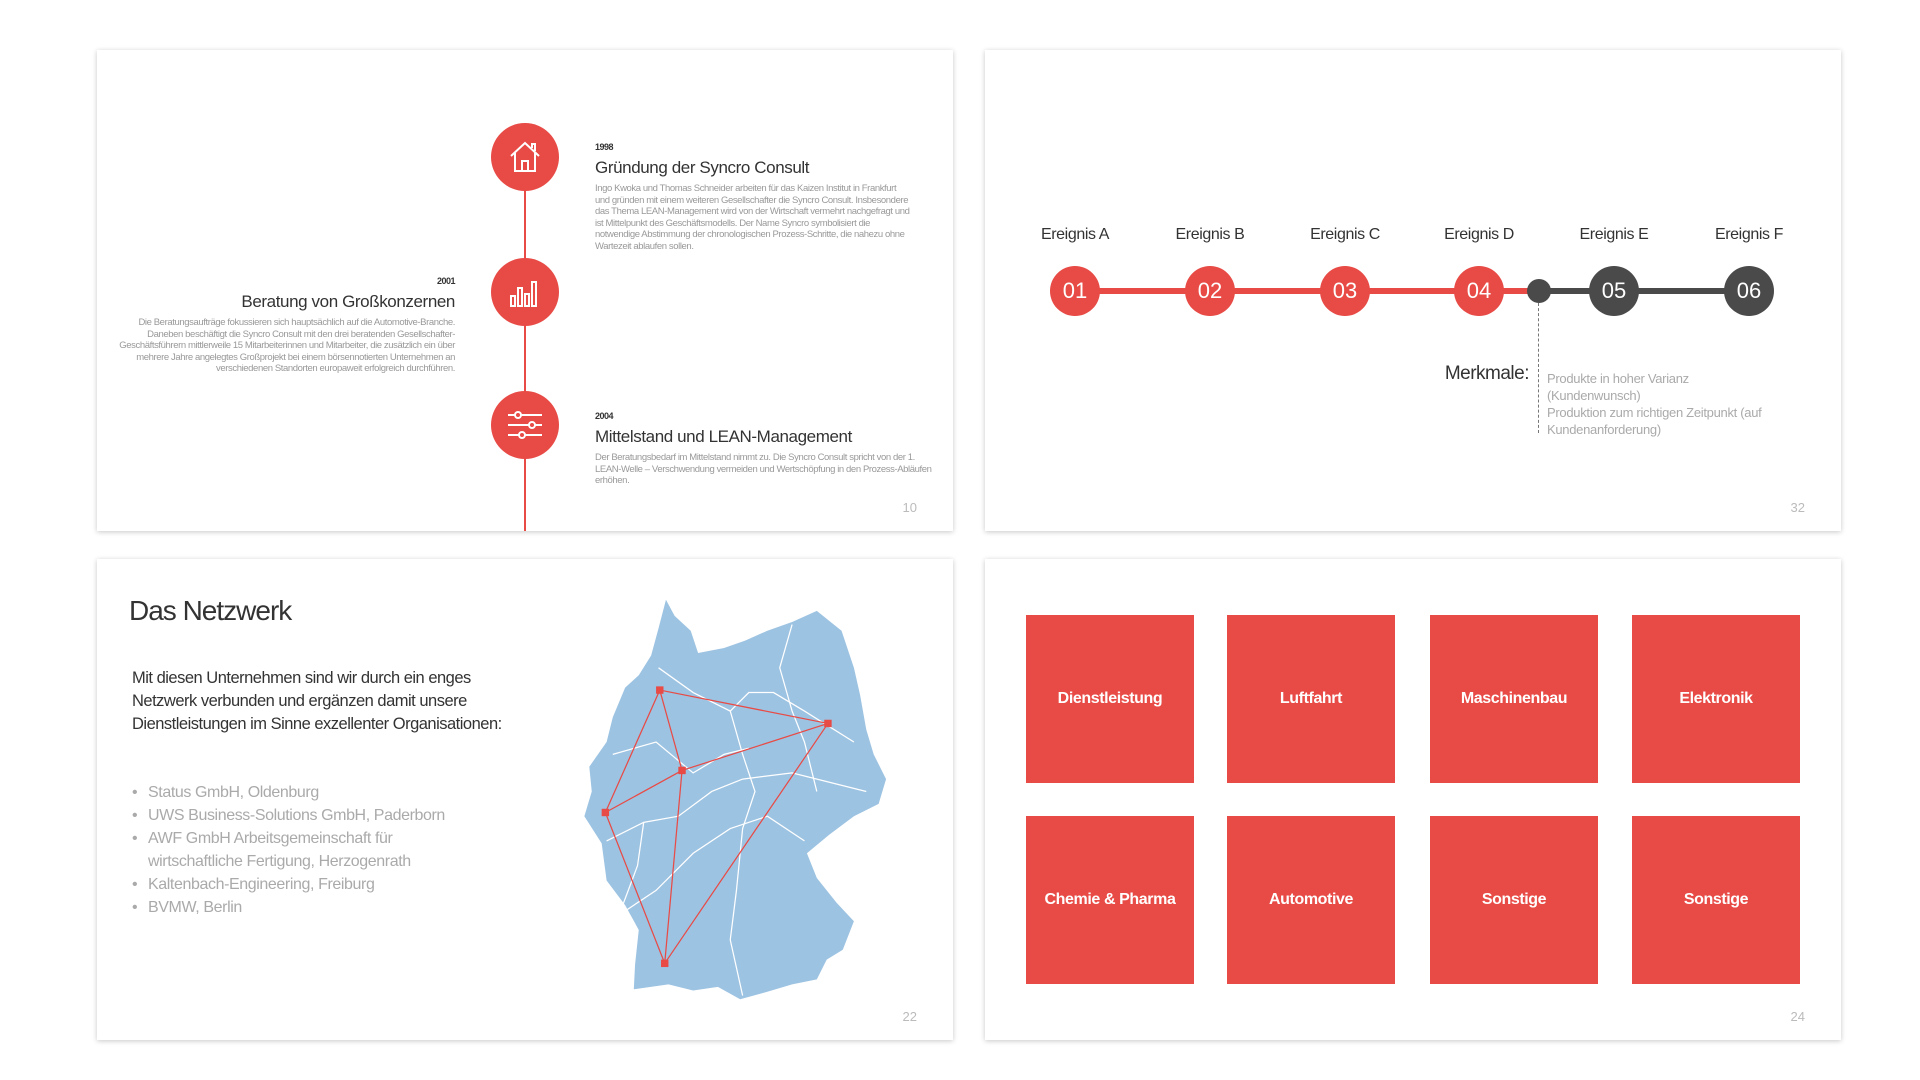  Describe the element at coordinates (1614, 234) in the screenshot. I see `event-label: Ereignis E` at that location.